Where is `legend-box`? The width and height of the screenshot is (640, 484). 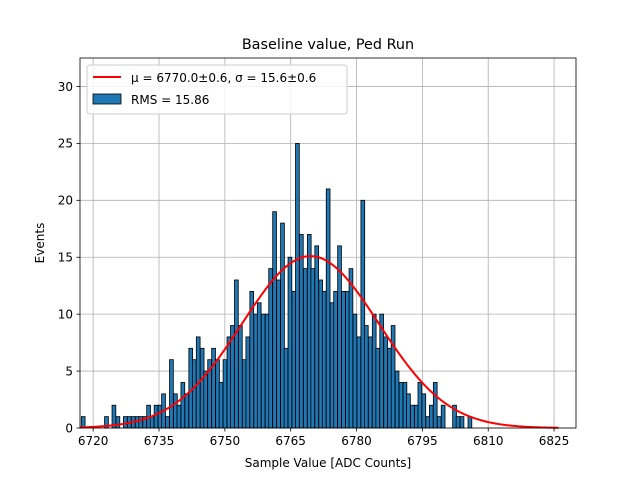
legend-box is located at coordinates (217, 89).